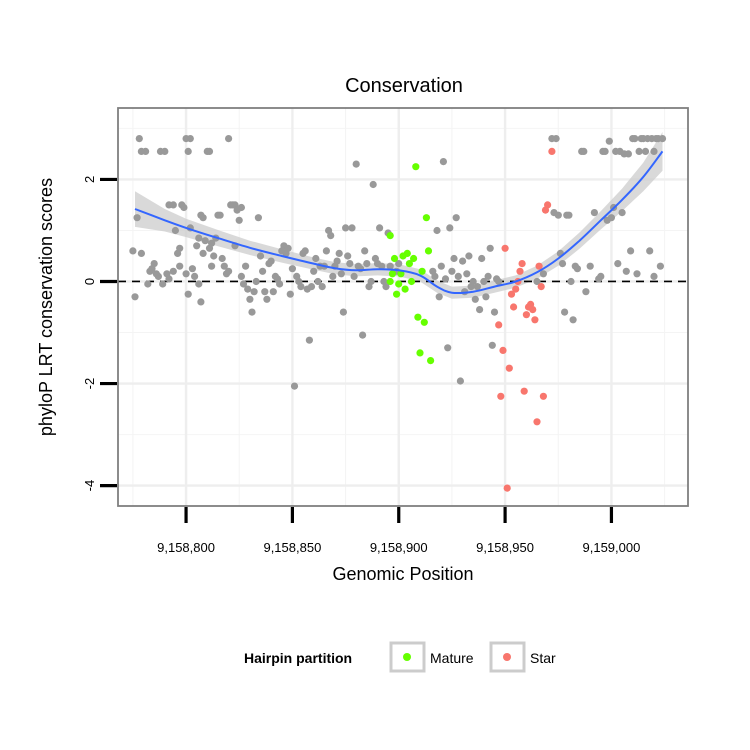 The width and height of the screenshot is (750, 750). I want to click on x-tick-label: 9,158,850, so click(292, 547).